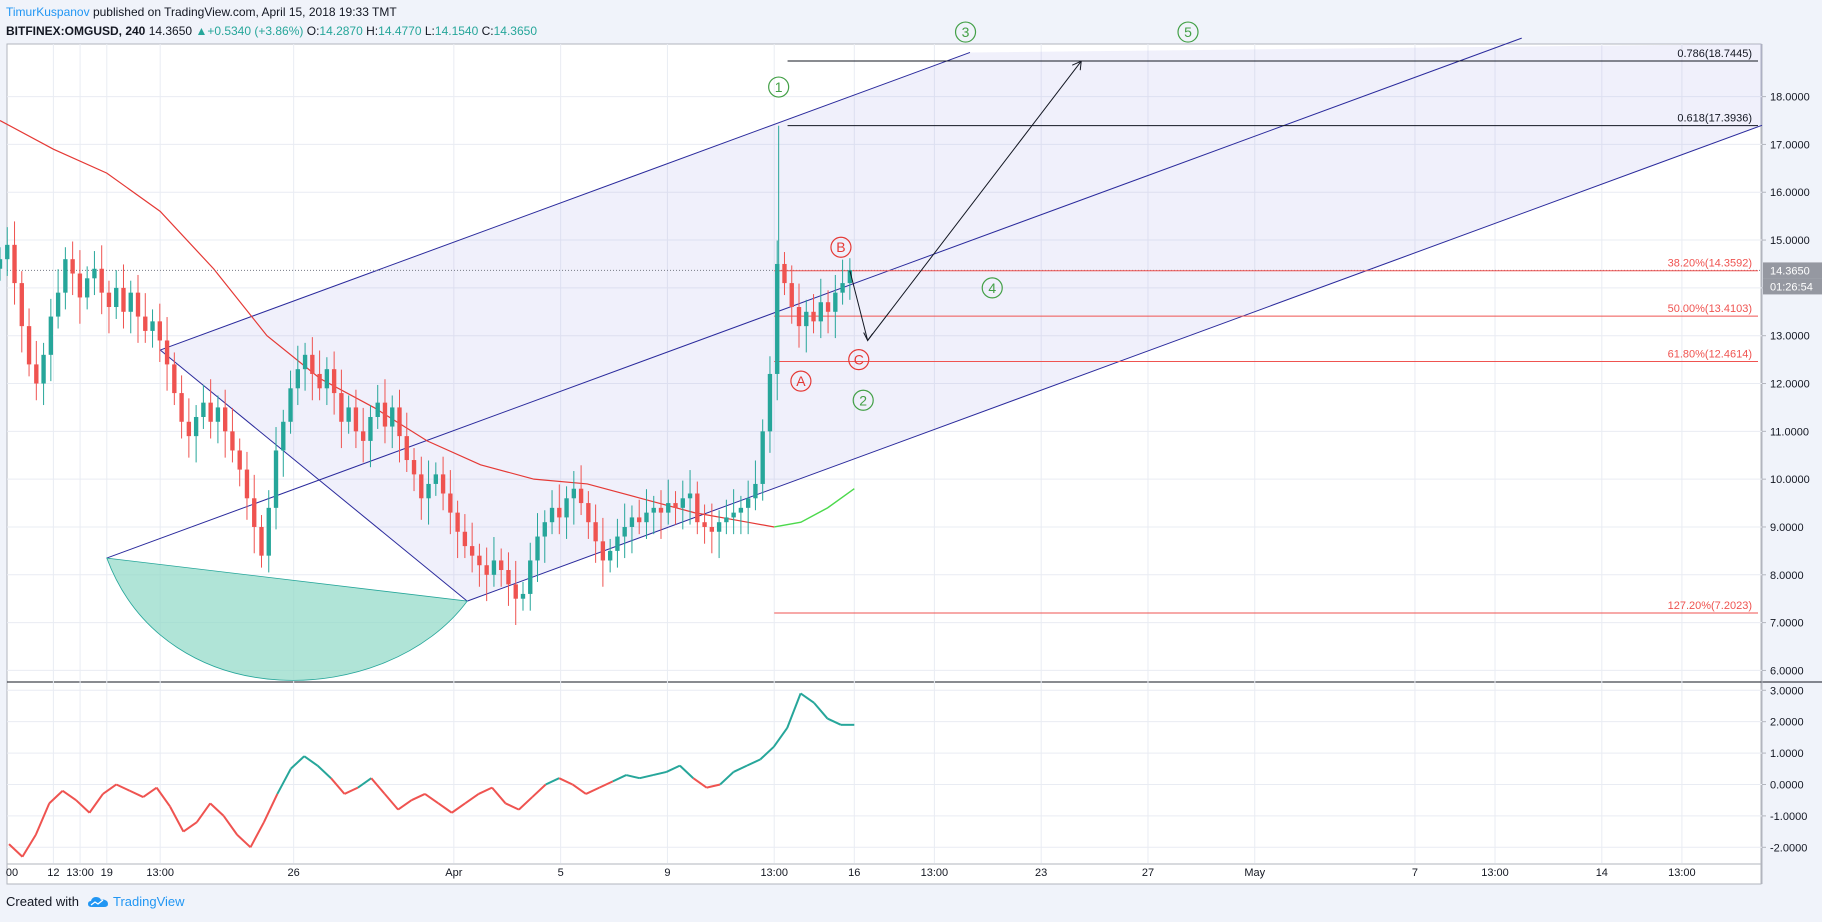 This screenshot has width=1822, height=922. Describe the element at coordinates (1602, 873) in the screenshot. I see `time-tick-label: 14` at that location.